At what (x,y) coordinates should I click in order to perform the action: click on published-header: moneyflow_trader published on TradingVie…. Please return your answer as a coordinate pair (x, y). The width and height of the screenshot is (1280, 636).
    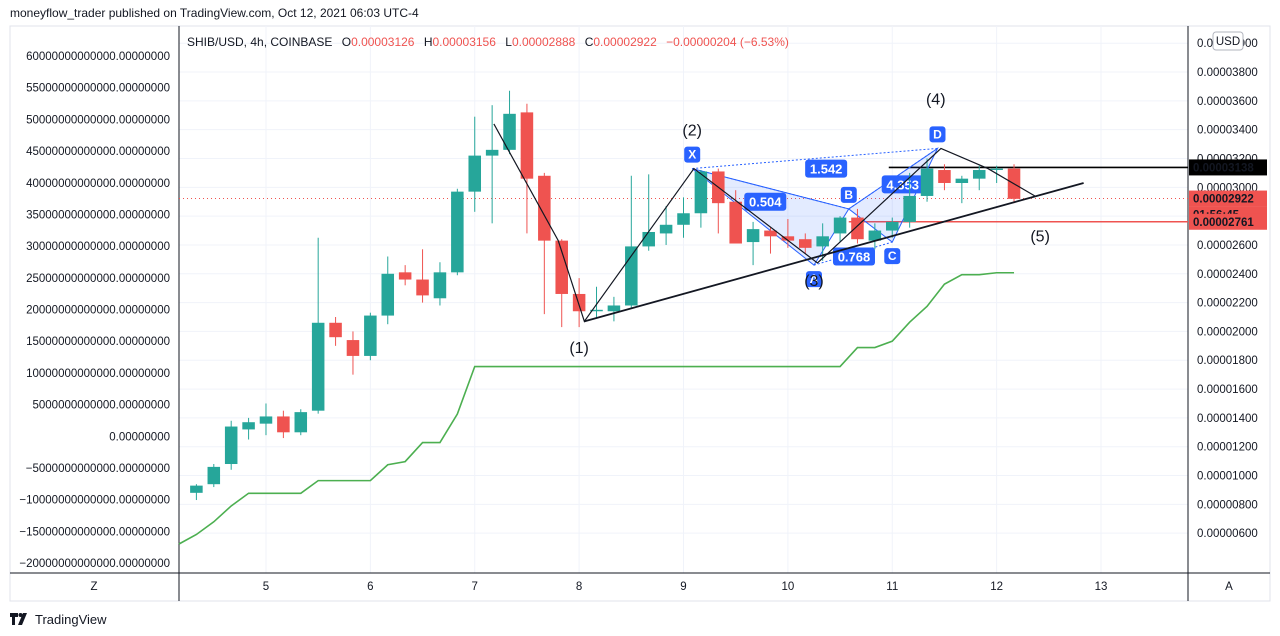
    Looking at the image, I should click on (214, 13).